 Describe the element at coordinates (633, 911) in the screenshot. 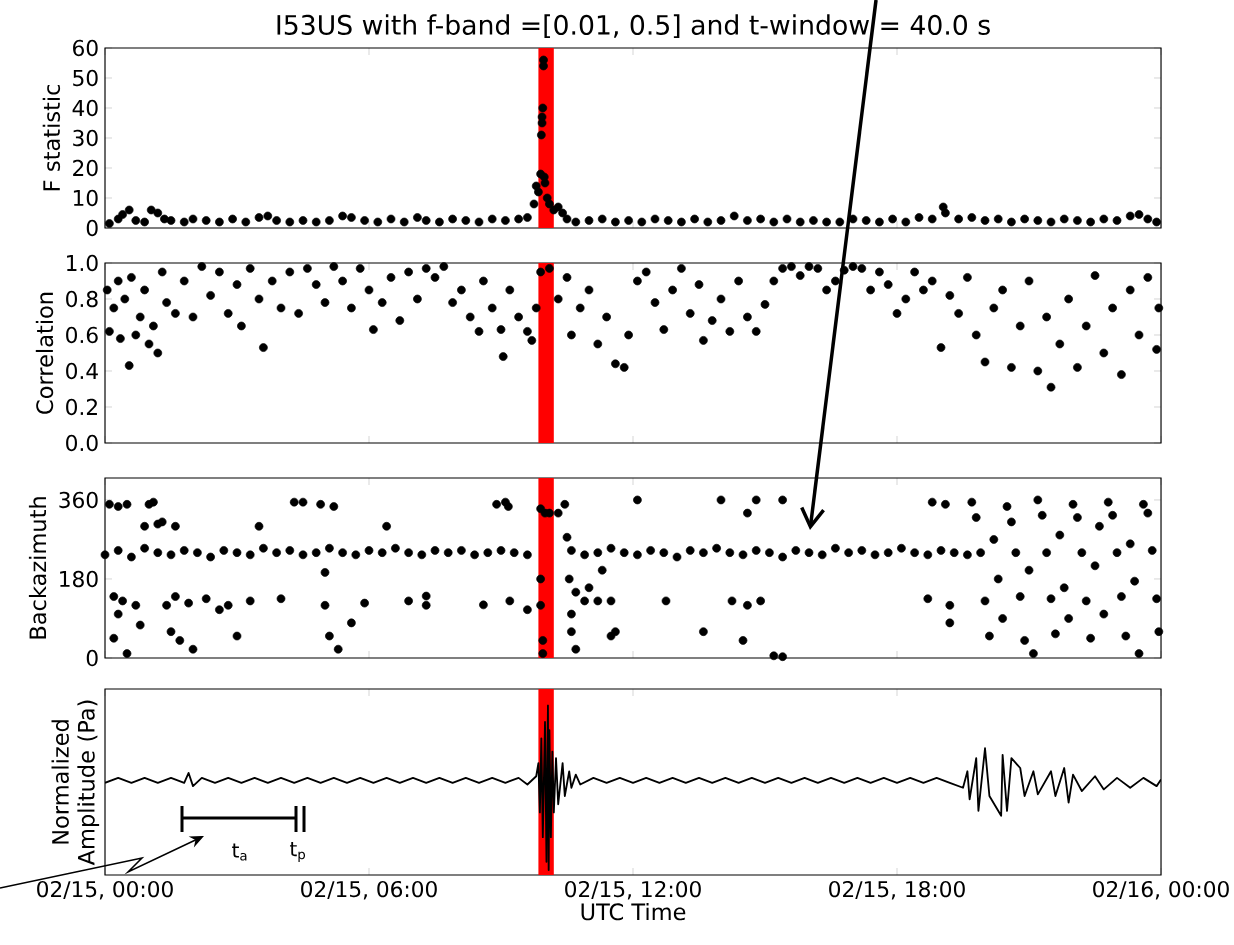

I see `x-axis-title: UTC Time` at that location.